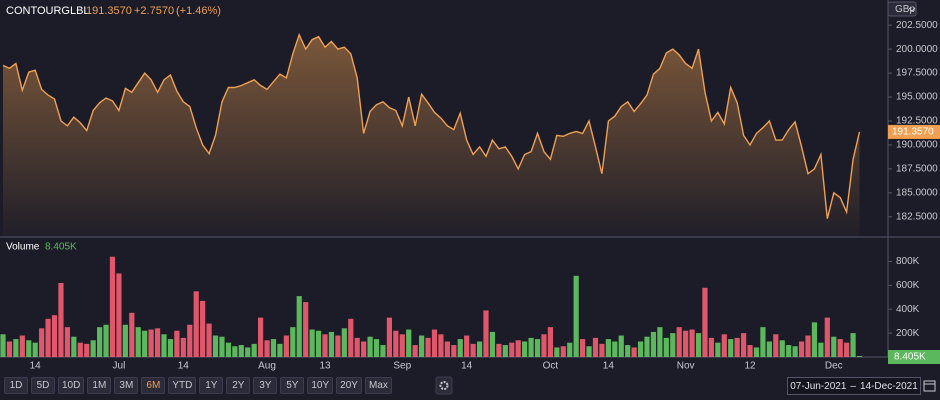 This screenshot has height=400, width=940. Describe the element at coordinates (908, 285) in the screenshot. I see `y-tick-label: 600K` at that location.